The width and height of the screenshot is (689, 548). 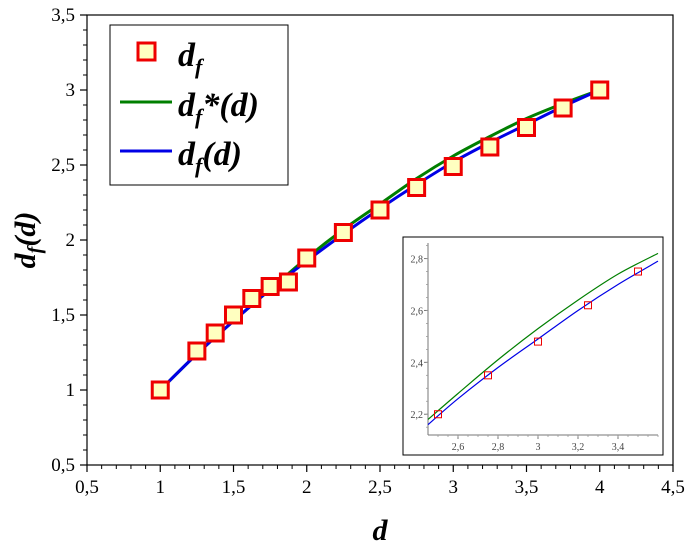 I want to click on inset-y-tick-label: 2,4, so click(x=417, y=363).